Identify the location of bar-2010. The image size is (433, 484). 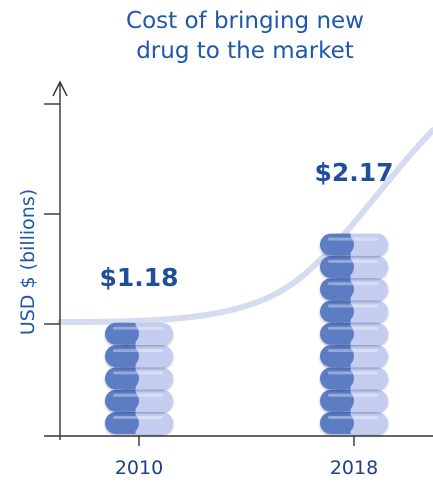
(139, 378).